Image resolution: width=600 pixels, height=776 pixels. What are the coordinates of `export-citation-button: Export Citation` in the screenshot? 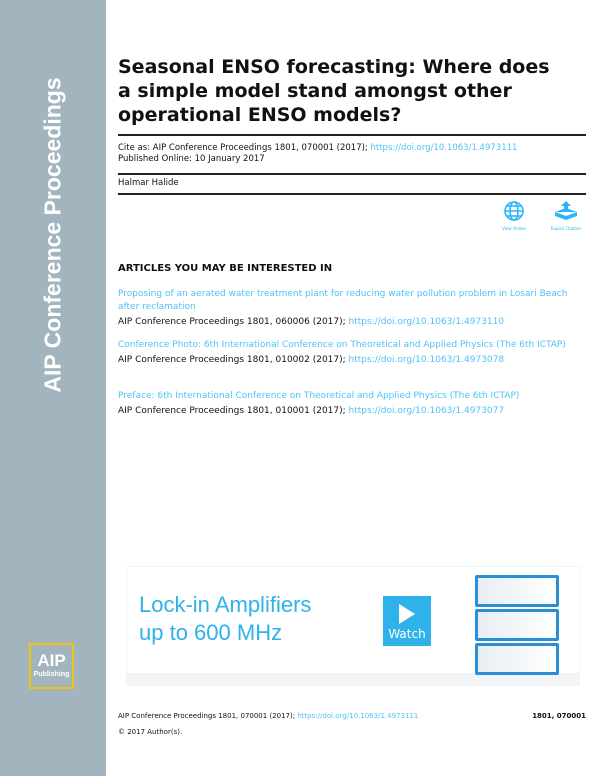 It's located at (566, 215).